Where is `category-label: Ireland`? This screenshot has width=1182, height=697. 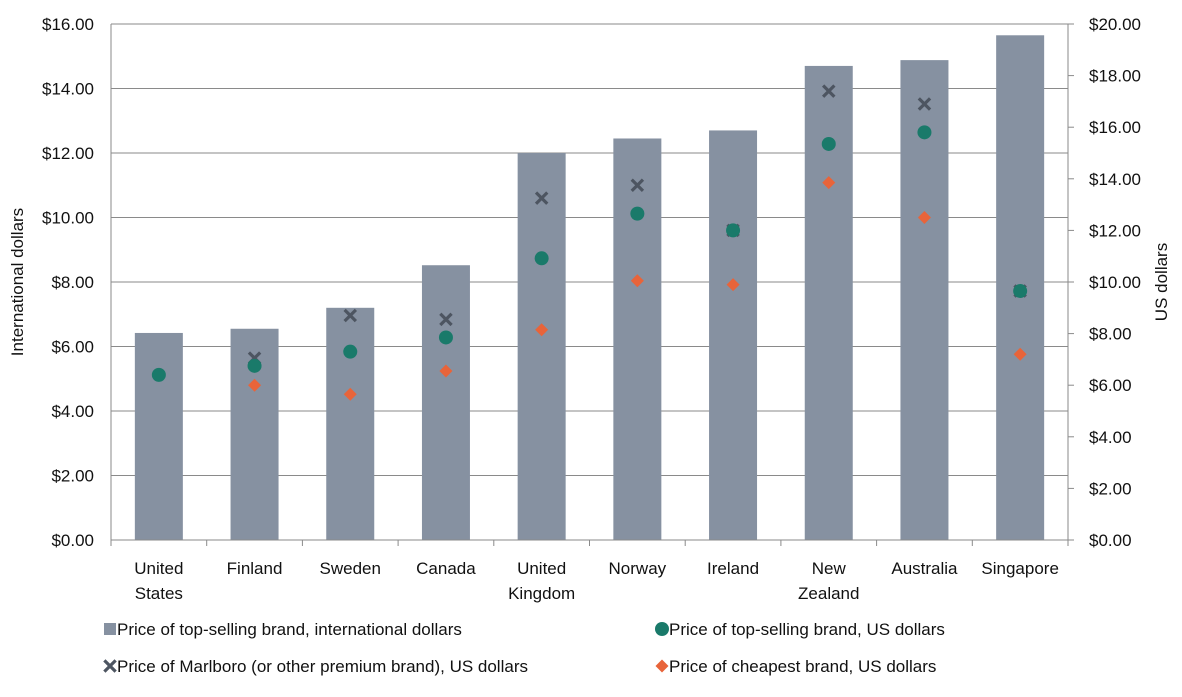
category-label: Ireland is located at coordinates (733, 568).